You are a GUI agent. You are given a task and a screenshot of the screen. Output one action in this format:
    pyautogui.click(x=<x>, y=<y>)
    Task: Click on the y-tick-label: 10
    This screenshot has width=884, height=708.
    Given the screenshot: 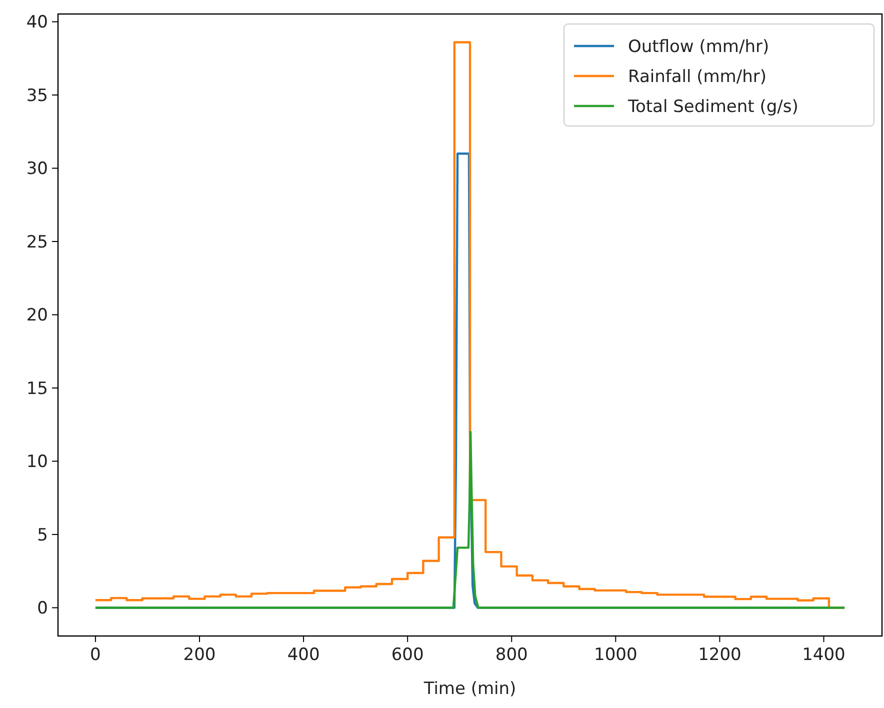 What is the action you would take?
    pyautogui.click(x=37, y=462)
    